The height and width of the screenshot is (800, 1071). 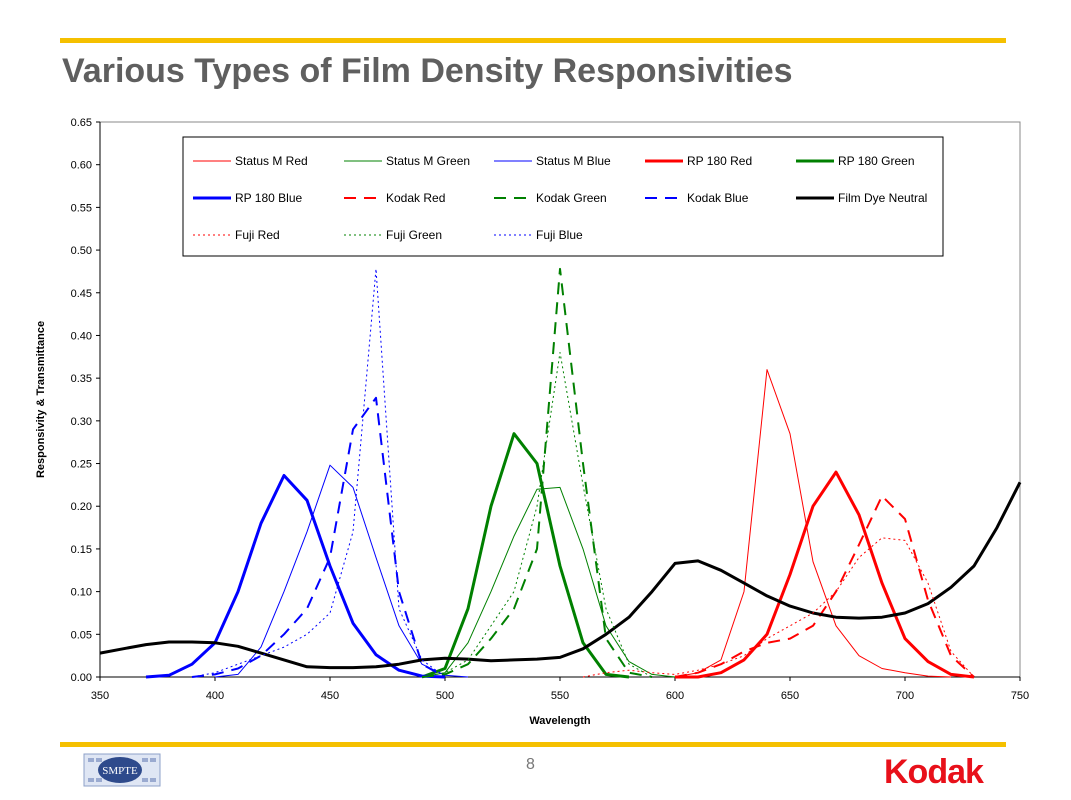 I want to click on top-accent-rule, so click(x=533, y=40).